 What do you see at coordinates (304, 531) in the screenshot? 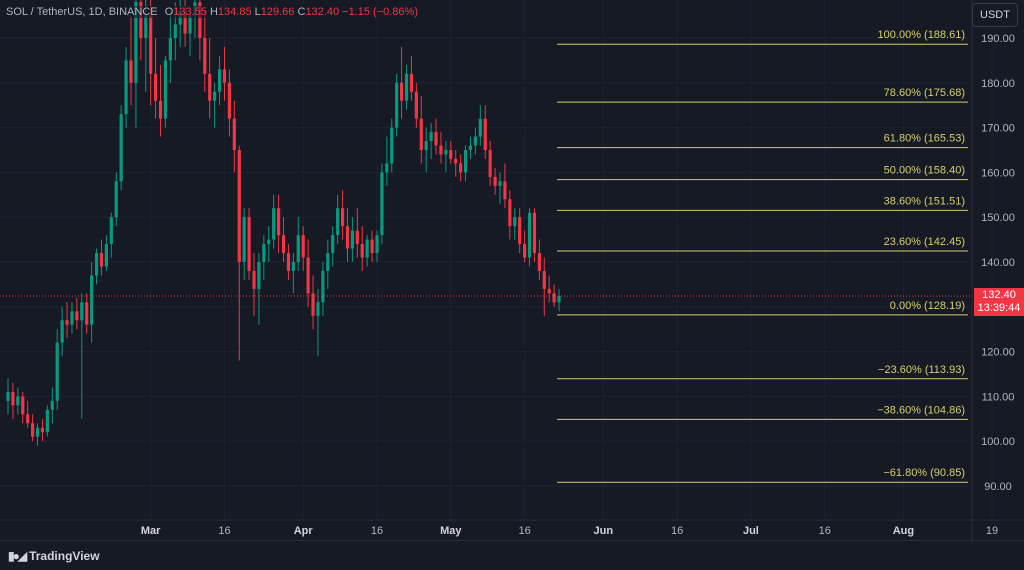
I see `x-tick-label: Apr` at bounding box center [304, 531].